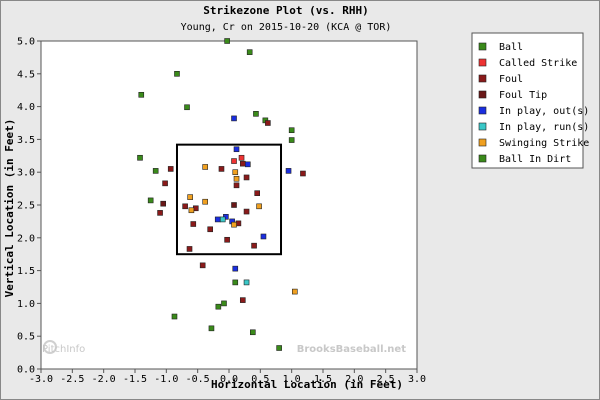  What do you see at coordinates (351, 349) in the screenshot?
I see `watermark-brooks: BrooksBaseball.net` at bounding box center [351, 349].